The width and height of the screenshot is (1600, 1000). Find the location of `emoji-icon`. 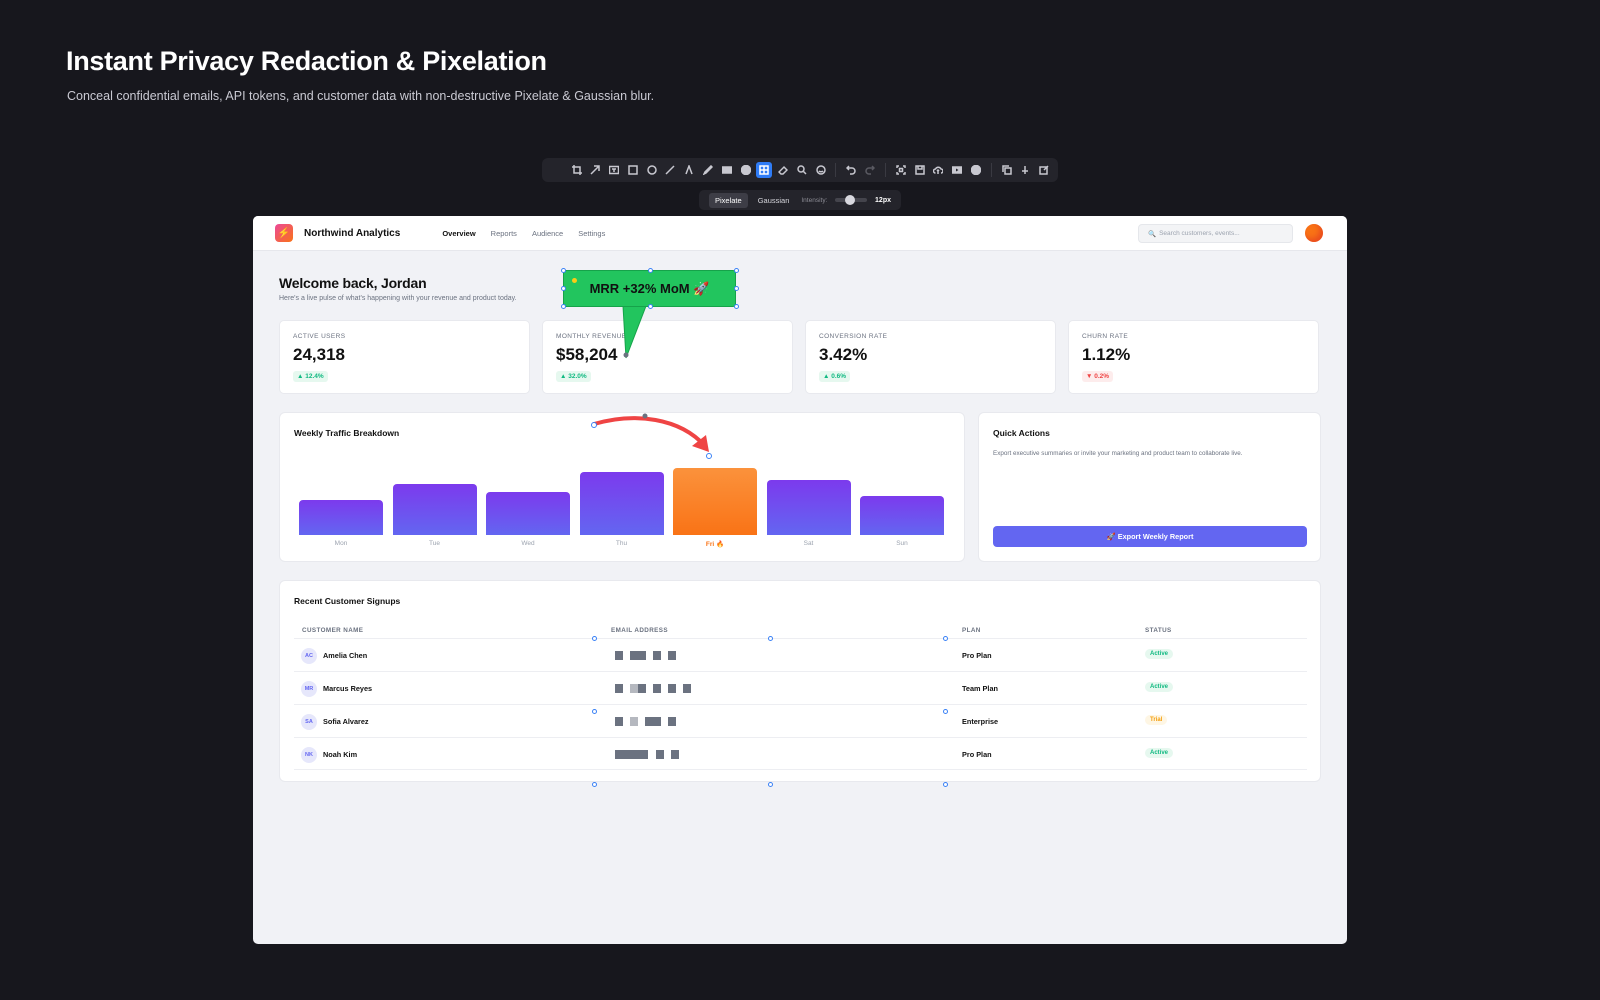

emoji-icon is located at coordinates (821, 170).